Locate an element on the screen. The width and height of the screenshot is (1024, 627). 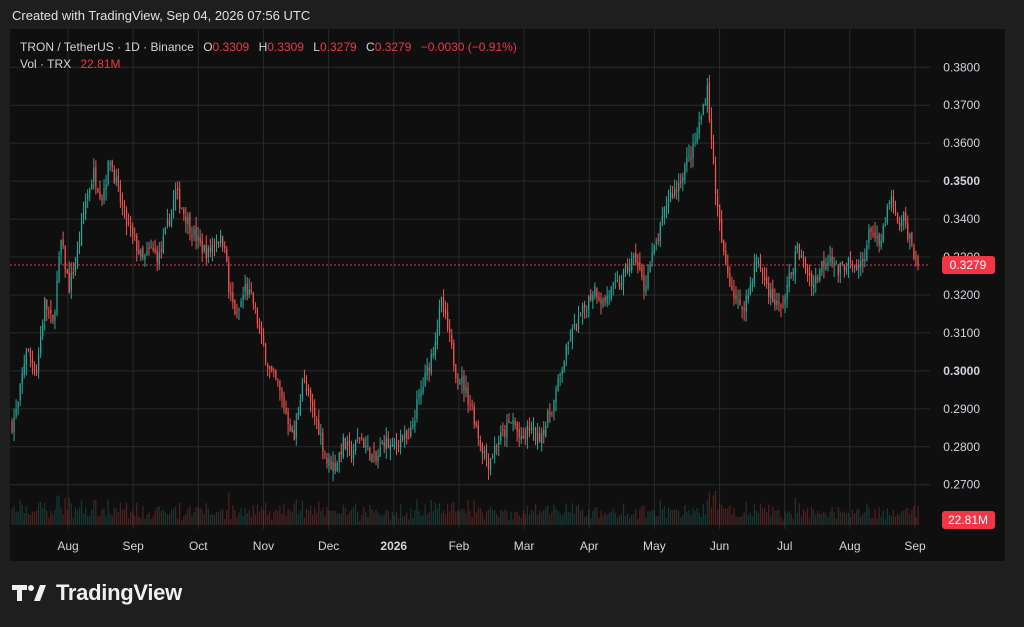
time-tick-label: Dec is located at coordinates (328, 546).